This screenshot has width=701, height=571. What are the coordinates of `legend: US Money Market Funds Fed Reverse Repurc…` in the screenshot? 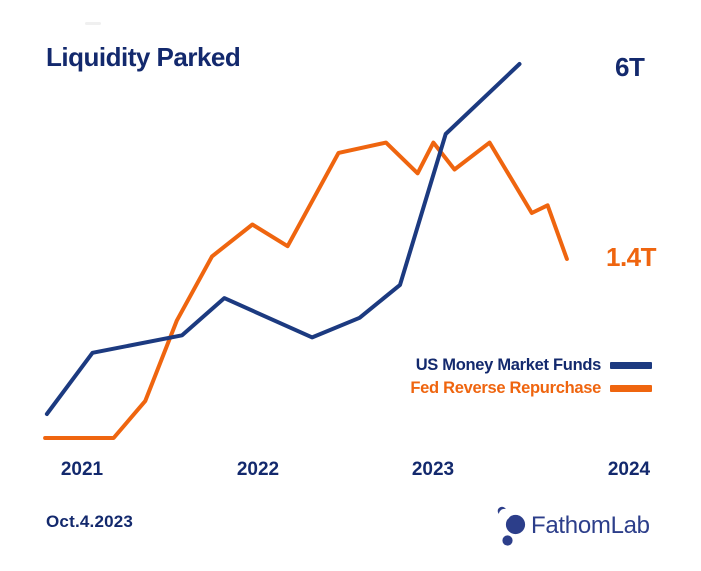 It's located at (326, 377).